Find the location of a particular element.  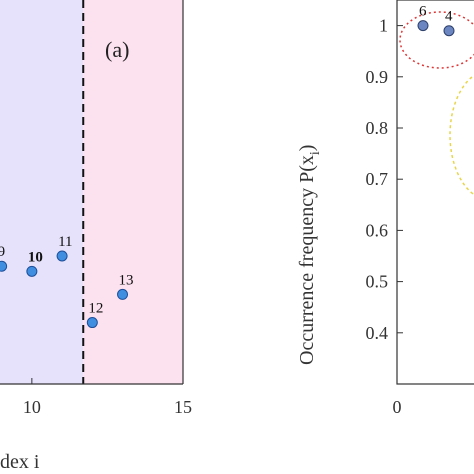

data-point-label: 9 is located at coordinates (2, 252).